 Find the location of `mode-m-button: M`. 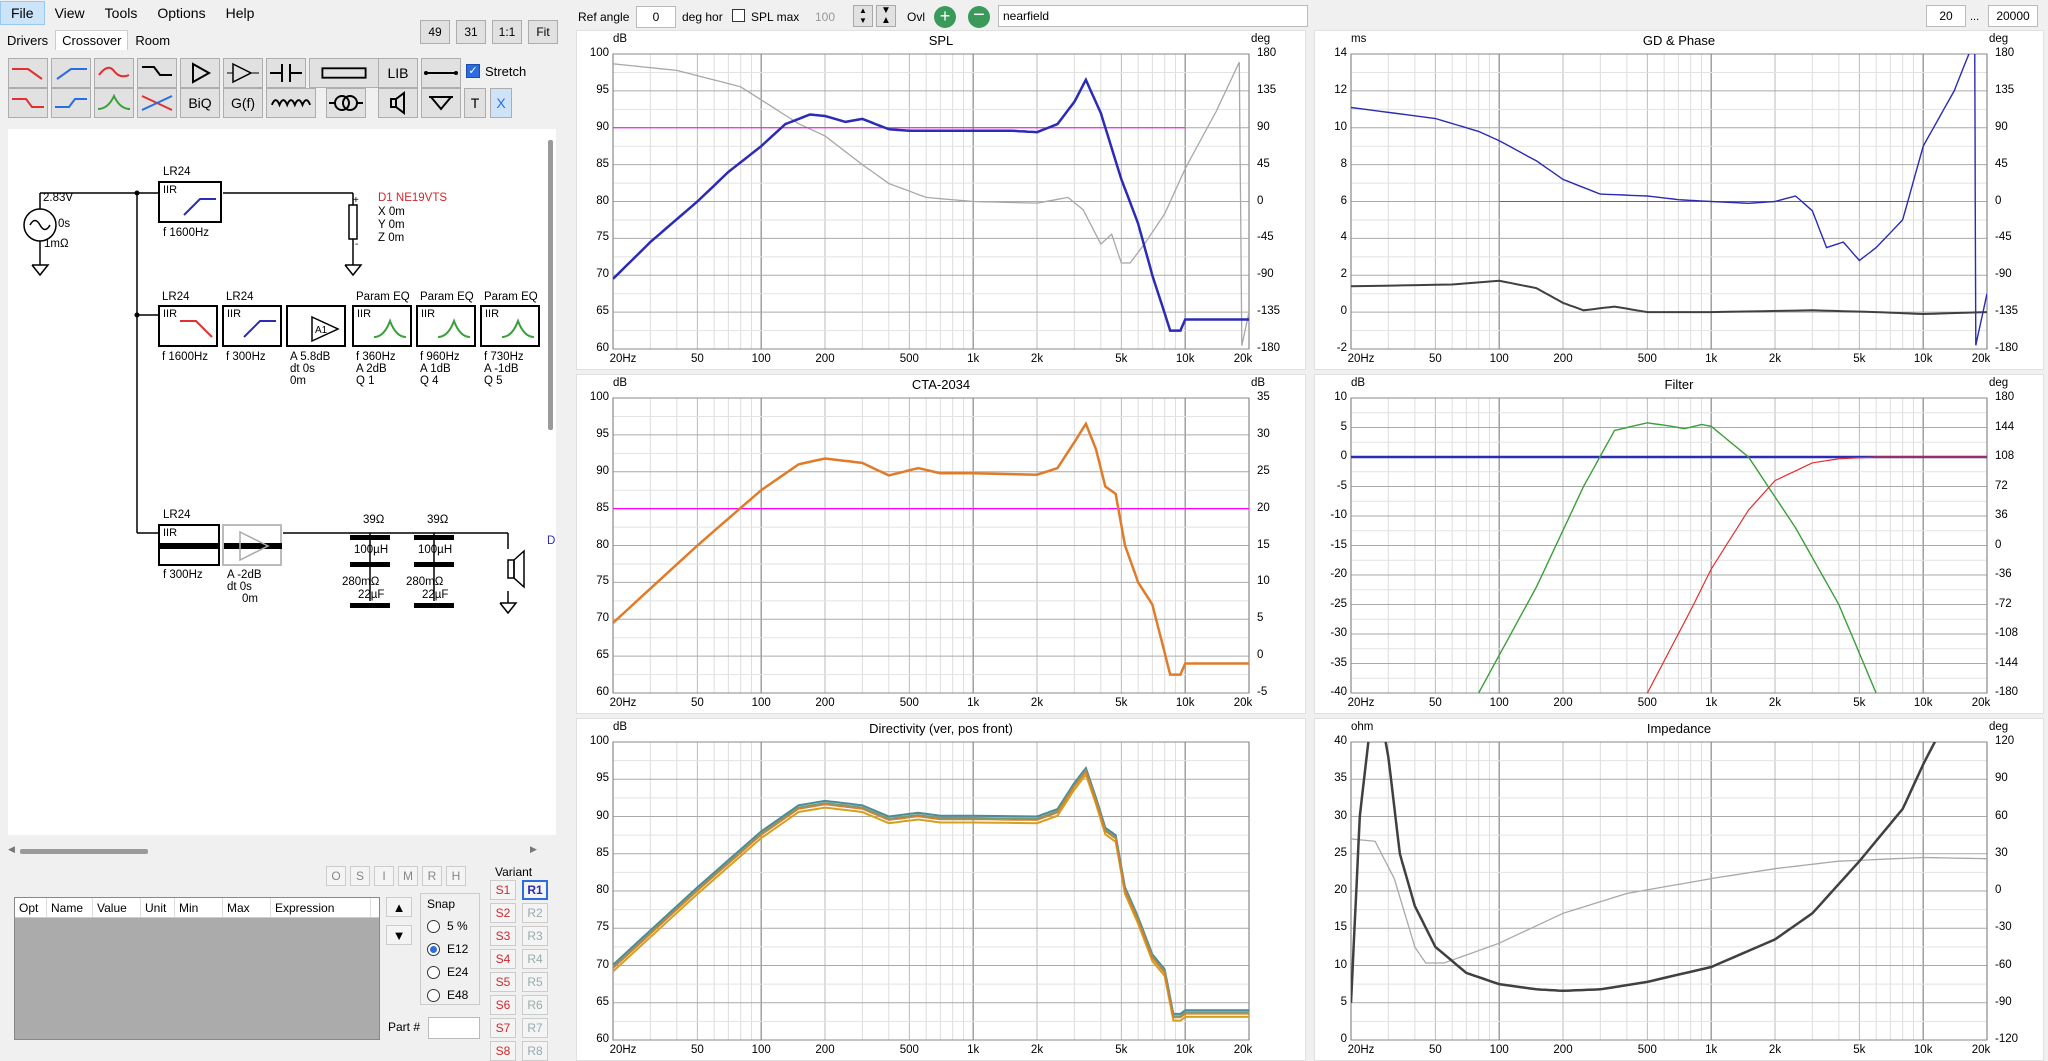

mode-m-button: M is located at coordinates (408, 876).